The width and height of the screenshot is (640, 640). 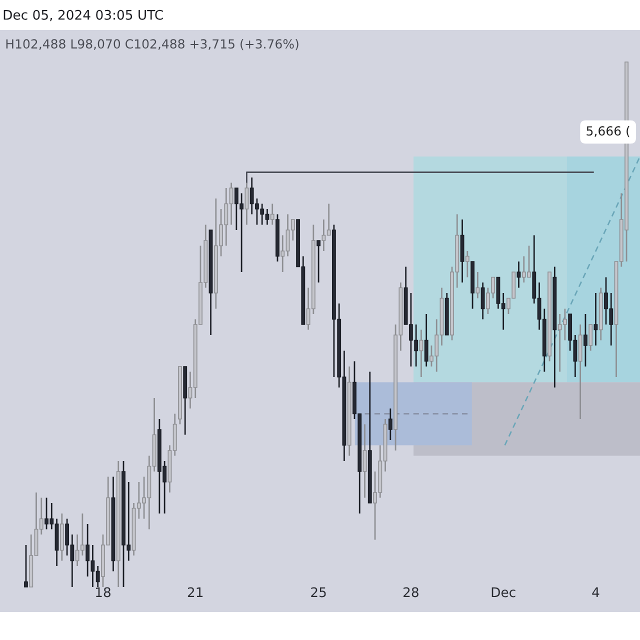 I want to click on x-tick-label: 4, so click(x=596, y=592).